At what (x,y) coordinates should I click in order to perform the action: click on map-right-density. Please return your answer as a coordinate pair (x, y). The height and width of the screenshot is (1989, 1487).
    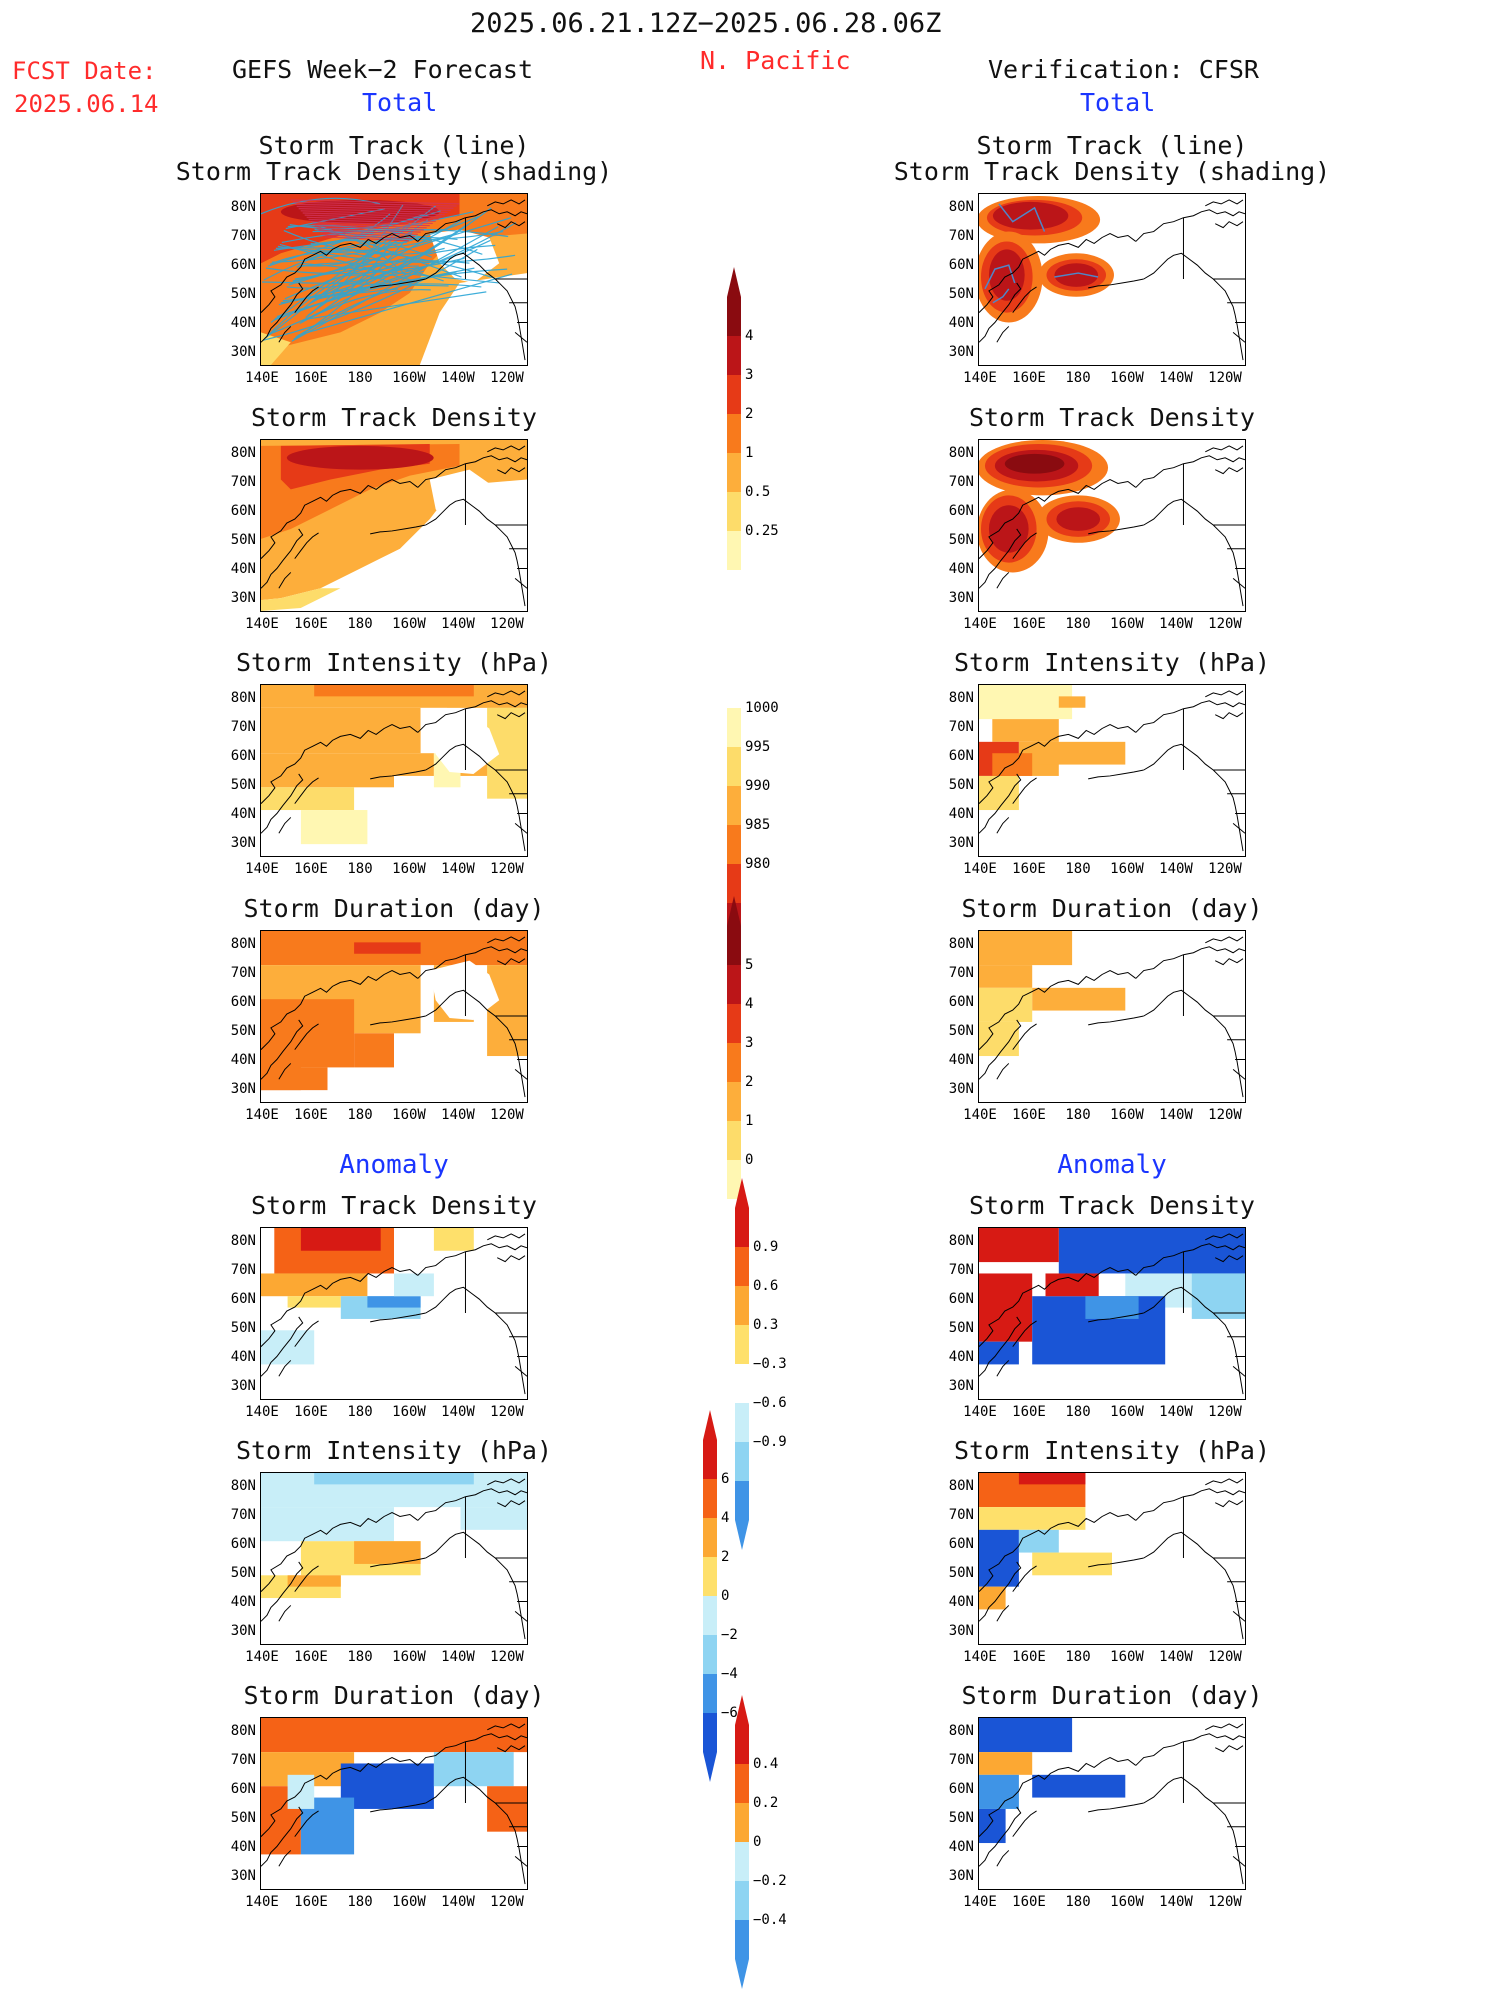
    Looking at the image, I should click on (1112, 525).